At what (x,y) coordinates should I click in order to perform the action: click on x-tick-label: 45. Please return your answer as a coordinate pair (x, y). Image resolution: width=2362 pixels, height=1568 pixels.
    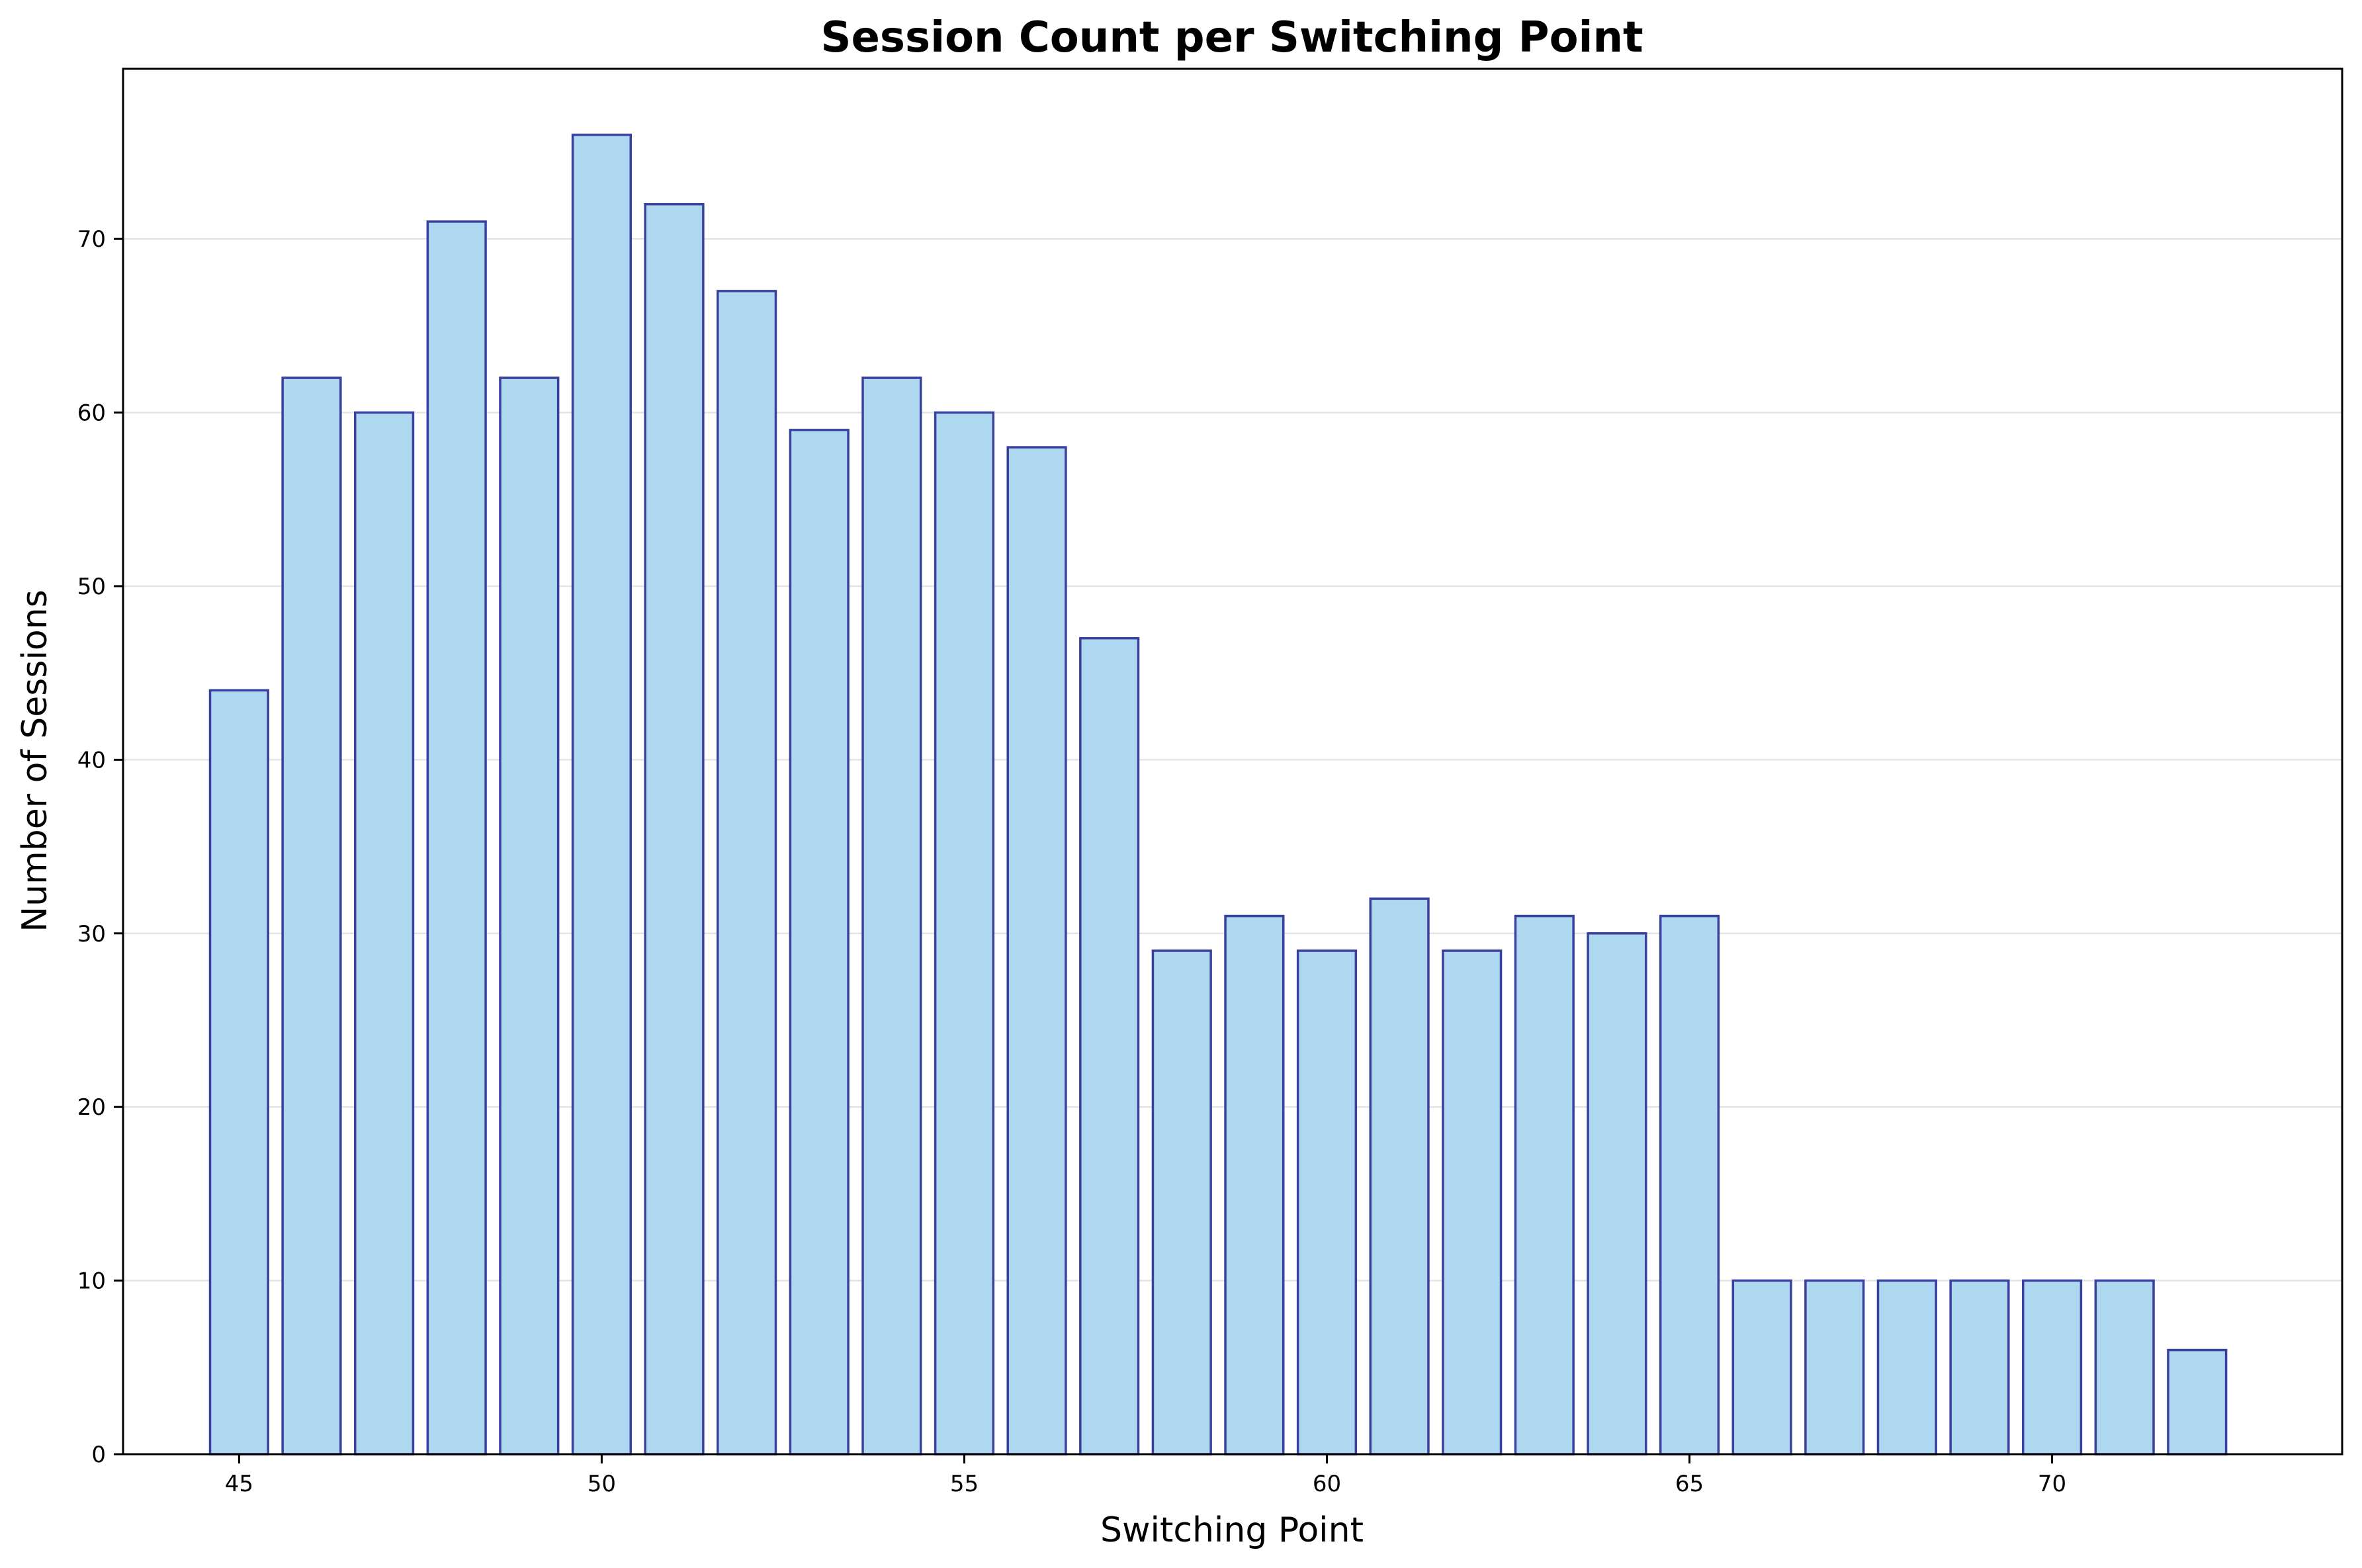
    Looking at the image, I should click on (239, 1484).